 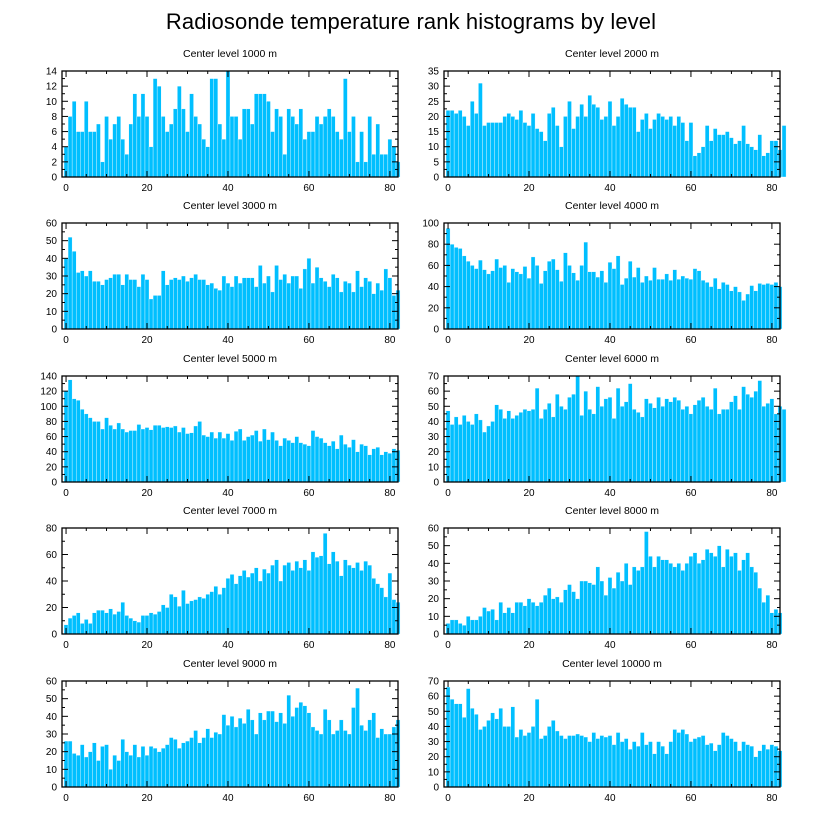 I want to click on y-tick-label: 4, so click(x=54, y=147).